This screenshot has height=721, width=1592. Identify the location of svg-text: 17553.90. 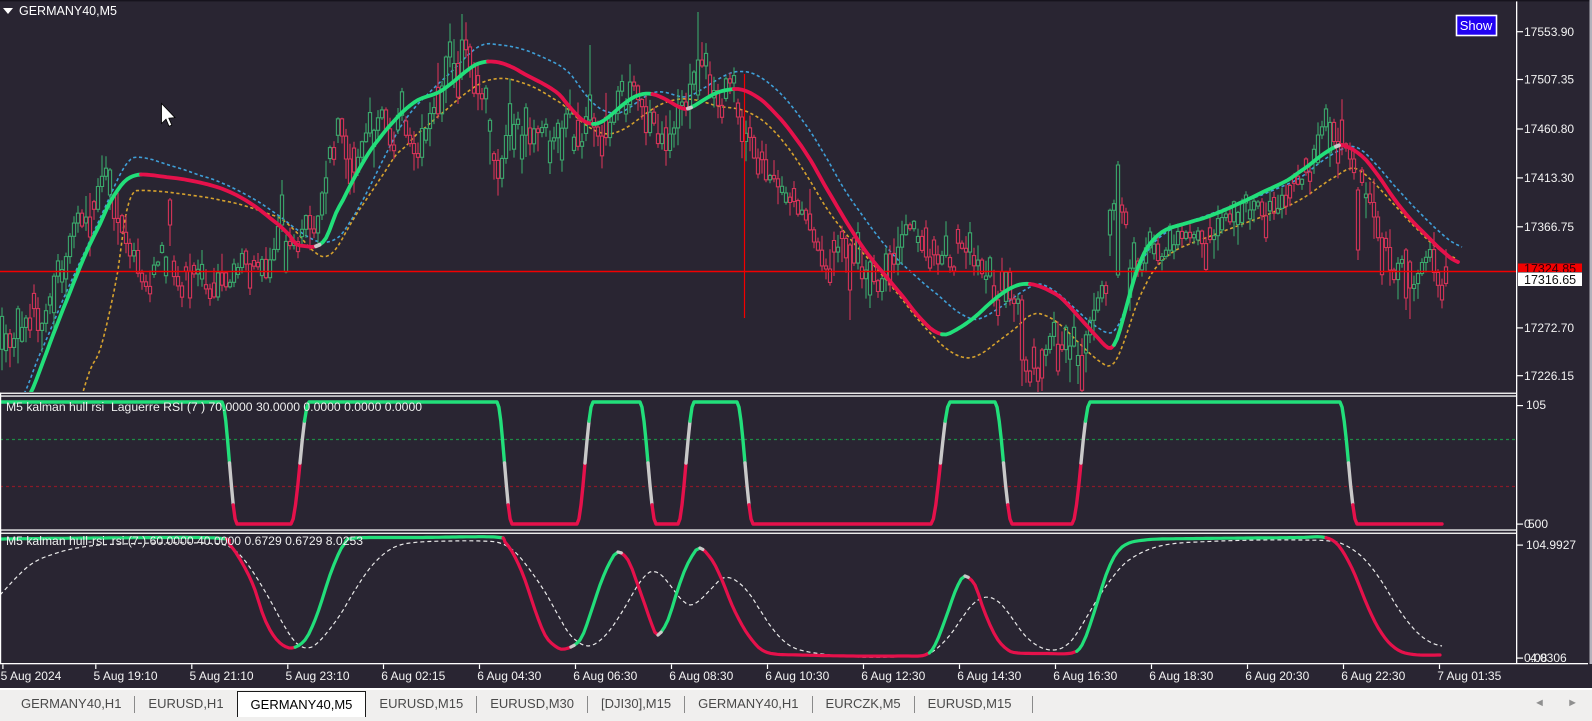
(1549, 32).